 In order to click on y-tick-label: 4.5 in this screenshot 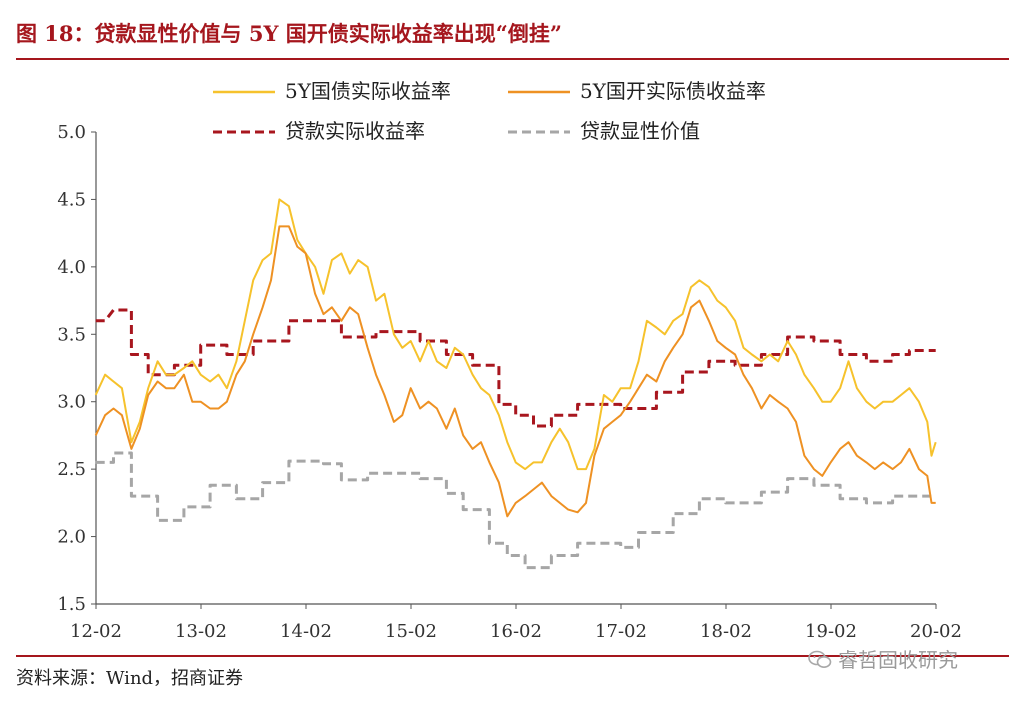, I will do `click(71, 199)`.